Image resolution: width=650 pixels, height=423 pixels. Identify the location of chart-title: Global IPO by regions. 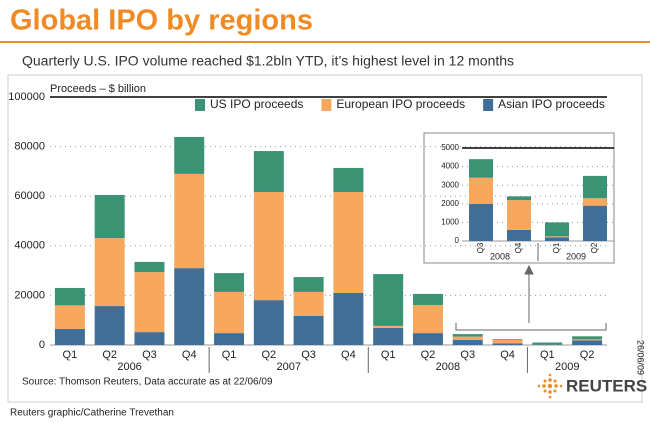
(161, 21).